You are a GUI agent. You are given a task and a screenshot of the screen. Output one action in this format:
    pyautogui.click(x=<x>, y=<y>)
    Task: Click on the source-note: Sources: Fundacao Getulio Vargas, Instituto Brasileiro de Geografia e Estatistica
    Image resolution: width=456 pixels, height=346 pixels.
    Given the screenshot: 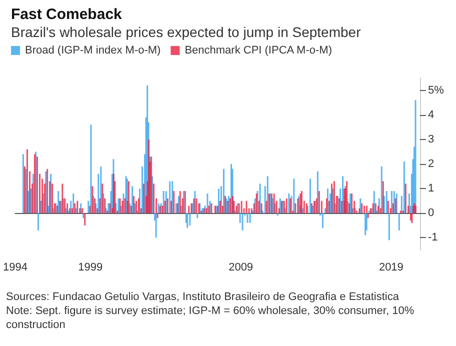 What is the action you would take?
    pyautogui.click(x=203, y=297)
    